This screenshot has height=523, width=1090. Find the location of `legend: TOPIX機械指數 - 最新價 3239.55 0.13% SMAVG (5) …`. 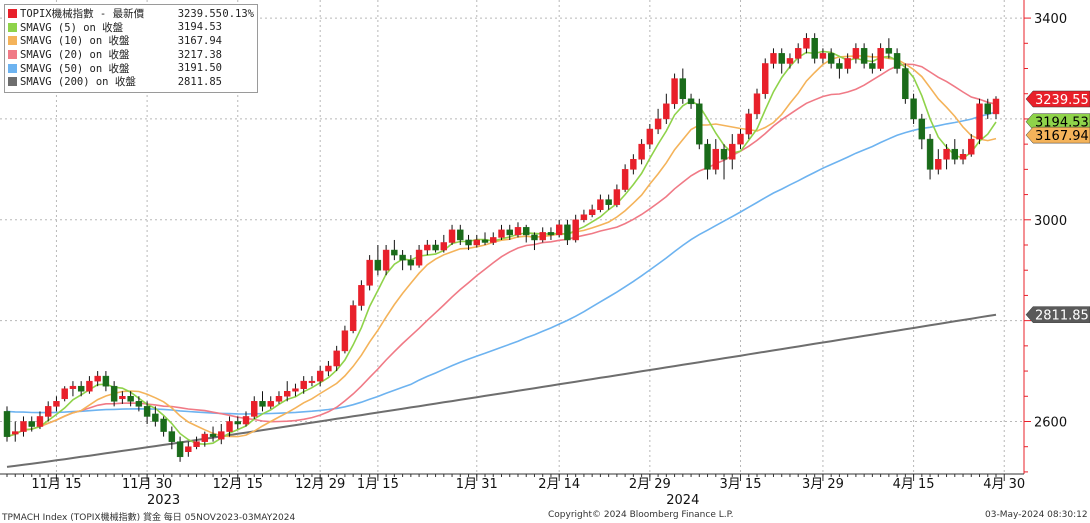

legend: TOPIX機械指數 - 最新價 3239.55 0.13% SMAVG (5) … is located at coordinates (131, 48).